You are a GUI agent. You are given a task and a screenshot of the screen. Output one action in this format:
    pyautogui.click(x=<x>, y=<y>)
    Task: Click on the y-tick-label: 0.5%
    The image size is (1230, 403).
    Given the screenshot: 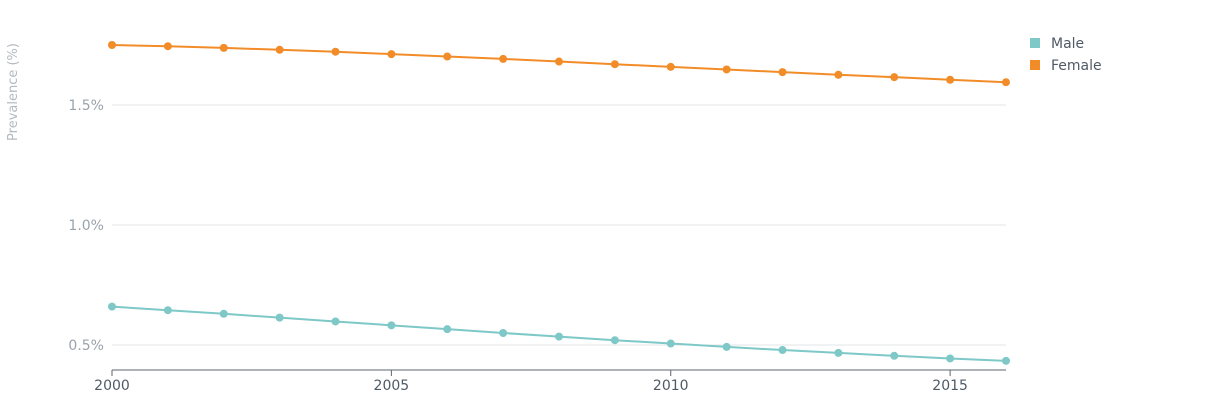 What is the action you would take?
    pyautogui.click(x=86, y=346)
    